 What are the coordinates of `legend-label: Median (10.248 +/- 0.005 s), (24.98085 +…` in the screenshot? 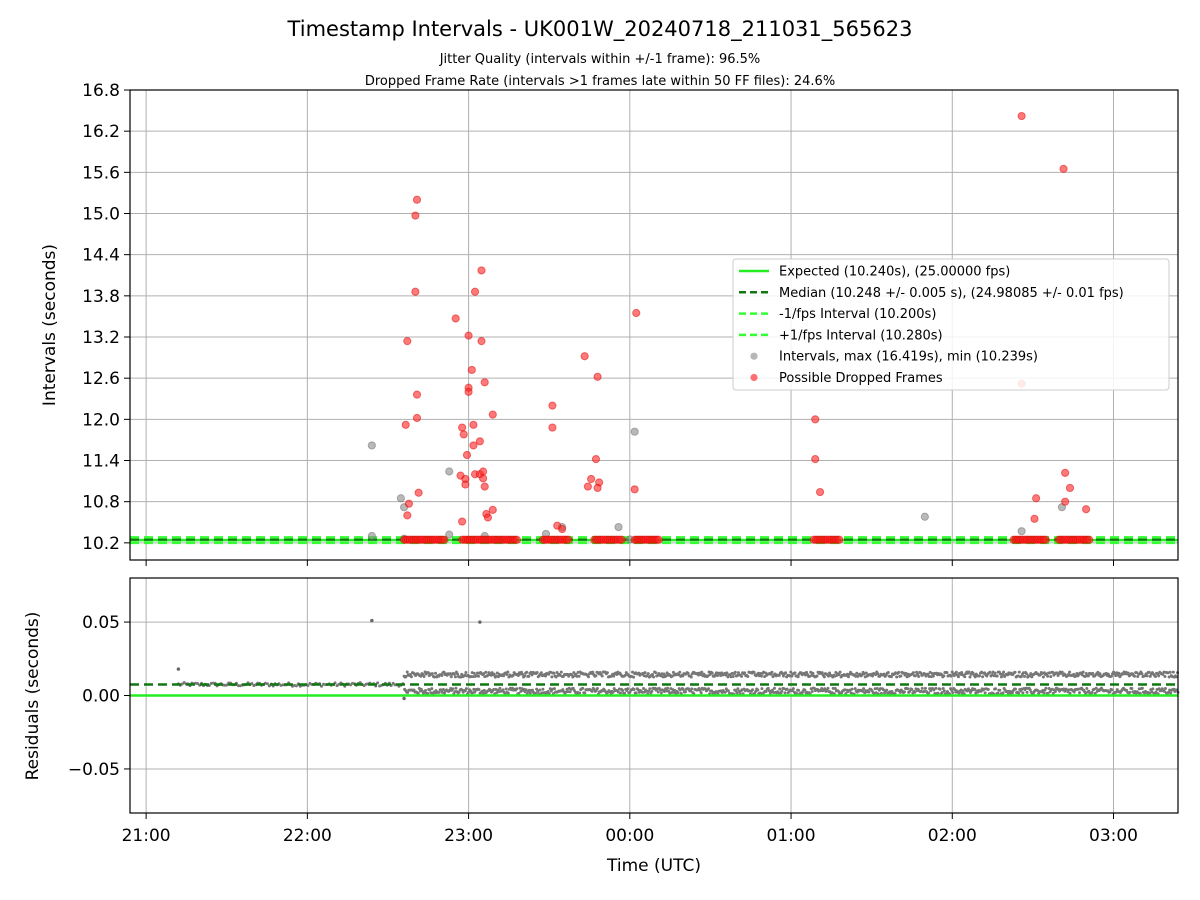 It's located at (951, 293).